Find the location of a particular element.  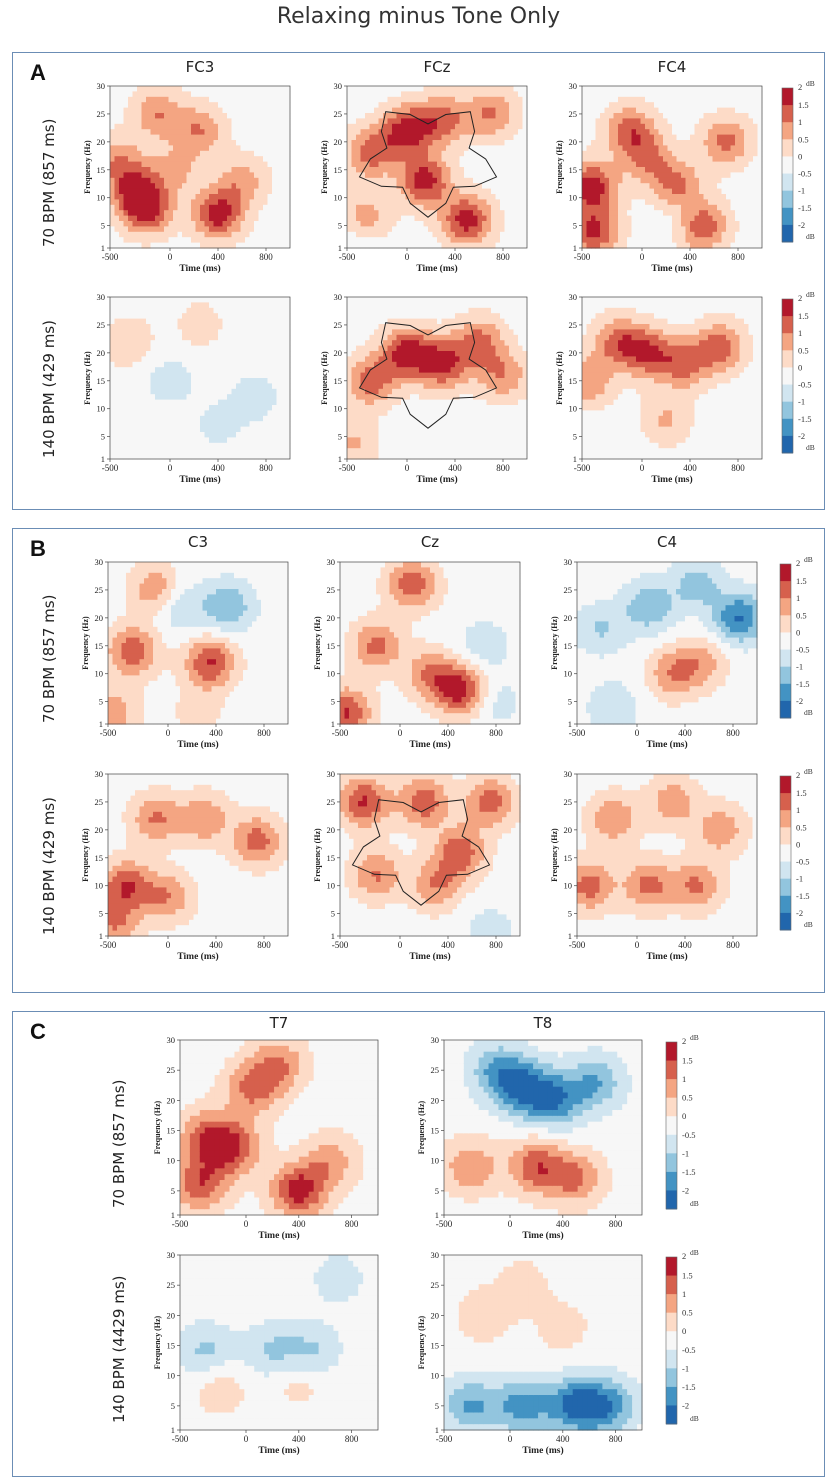

colorbar-tick-label: -1.5 is located at coordinates (688, 1387).